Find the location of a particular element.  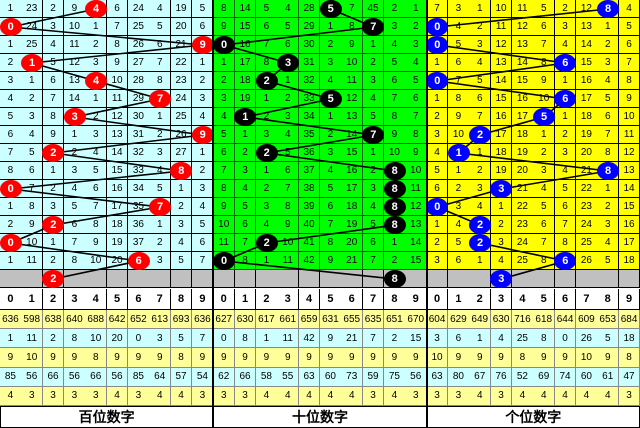

hundreds-hit-ball: 0 is located at coordinates (11, 27).